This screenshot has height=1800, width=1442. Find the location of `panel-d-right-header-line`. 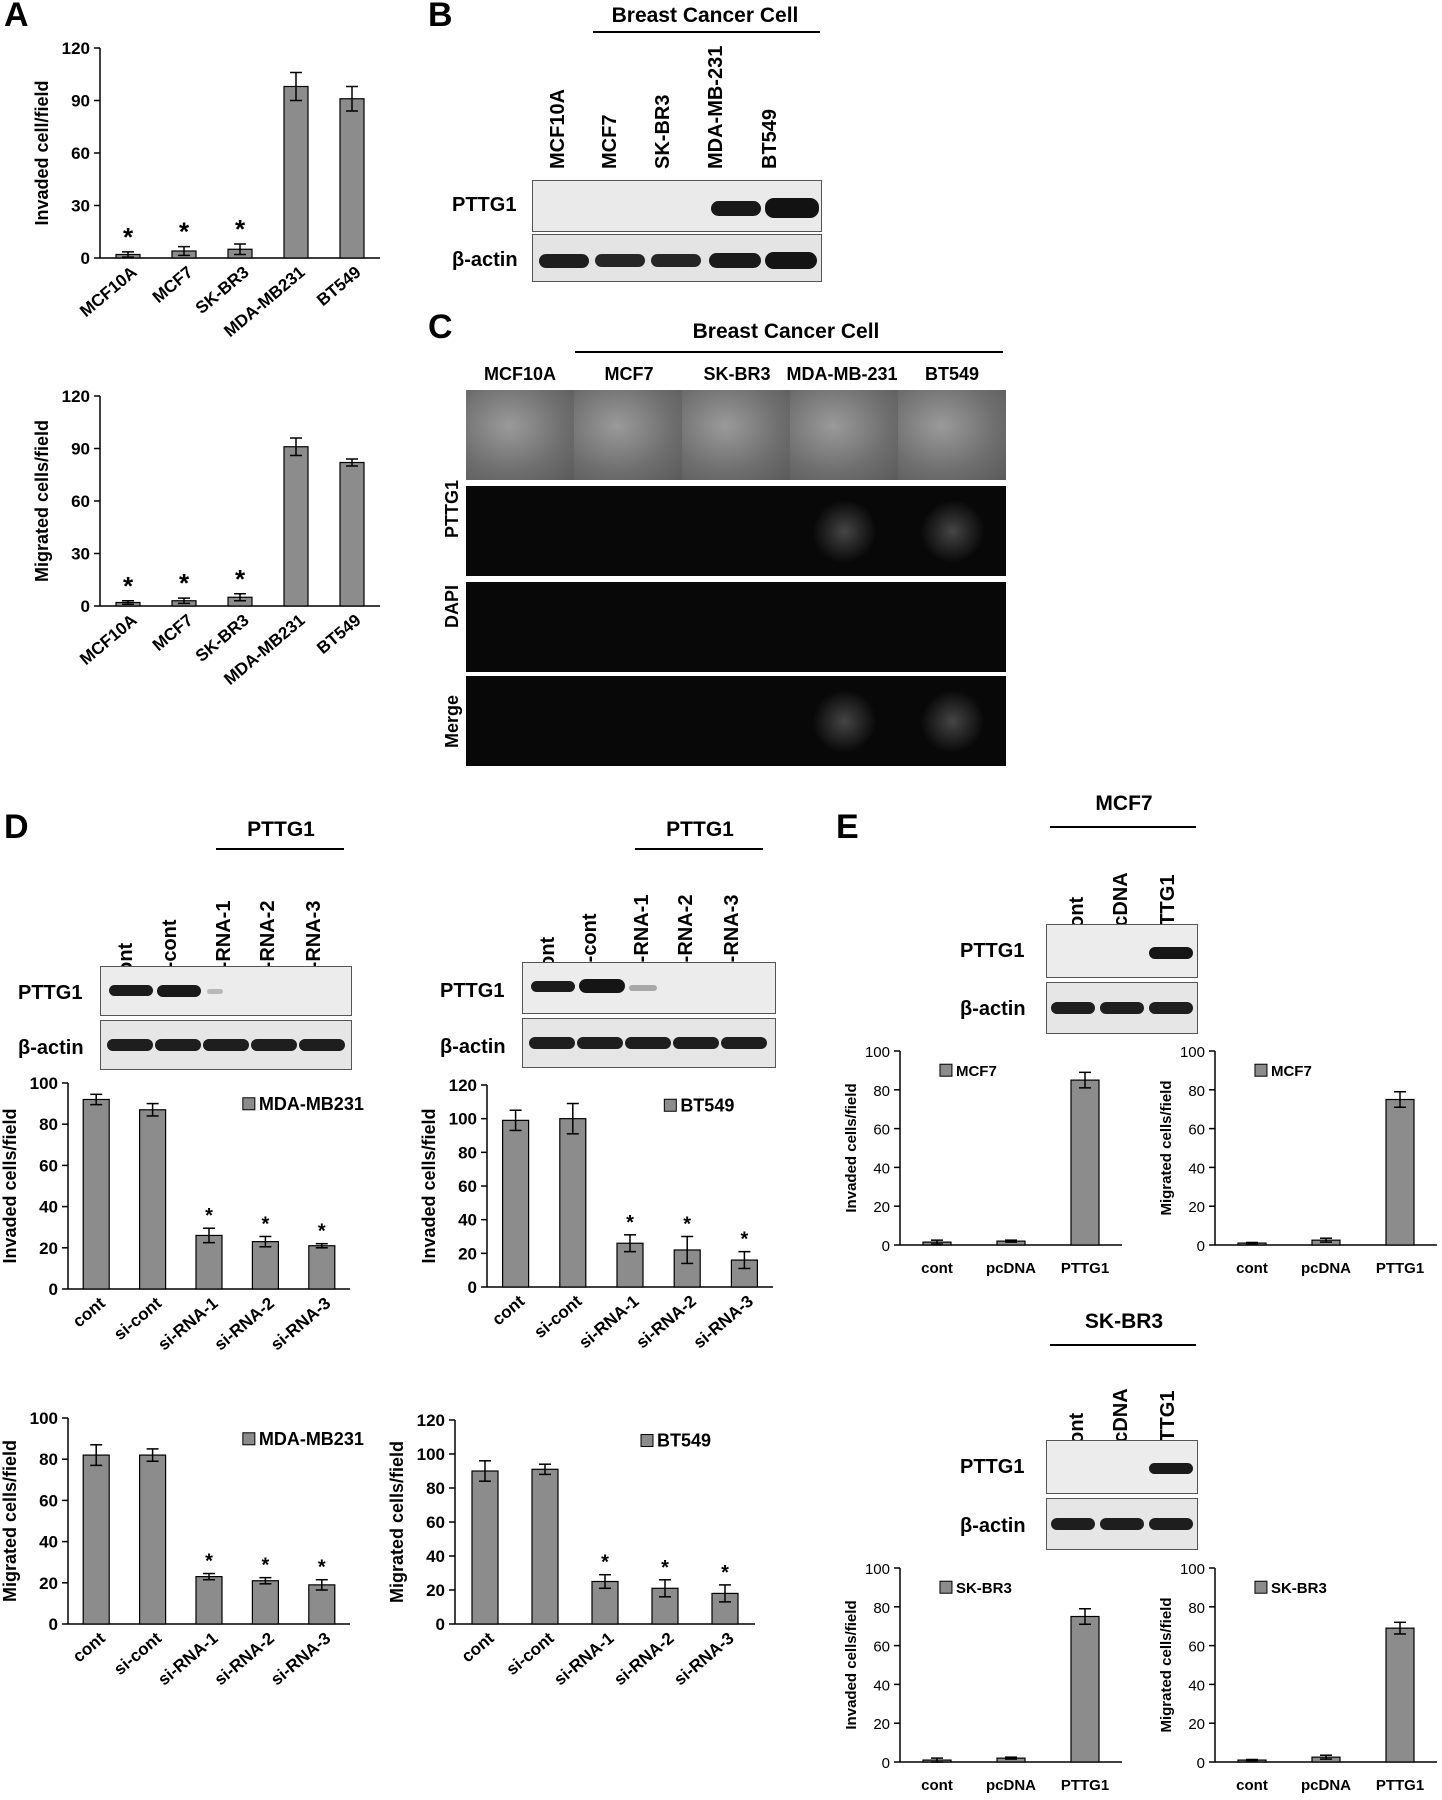

panel-d-right-header-line is located at coordinates (699, 849).